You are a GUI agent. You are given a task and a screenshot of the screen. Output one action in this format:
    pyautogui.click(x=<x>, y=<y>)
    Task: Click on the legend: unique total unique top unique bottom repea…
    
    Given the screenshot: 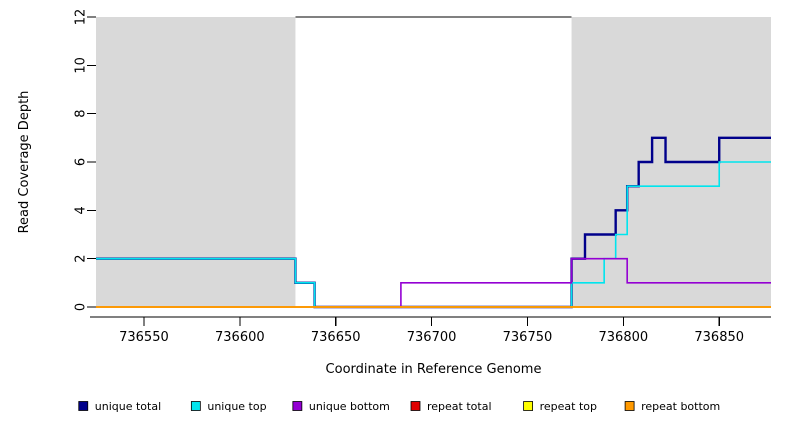 What is the action you would take?
    pyautogui.click(x=399, y=406)
    